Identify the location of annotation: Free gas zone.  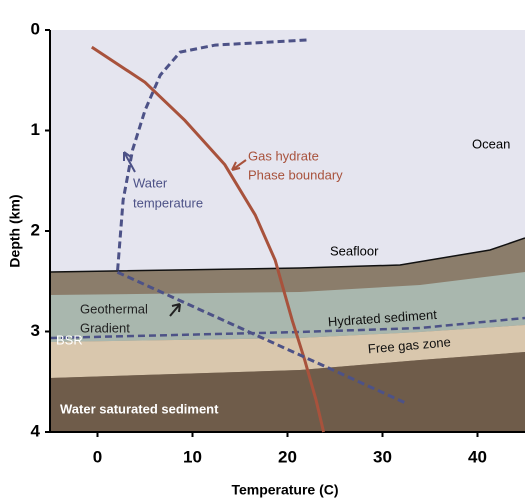
(409, 345).